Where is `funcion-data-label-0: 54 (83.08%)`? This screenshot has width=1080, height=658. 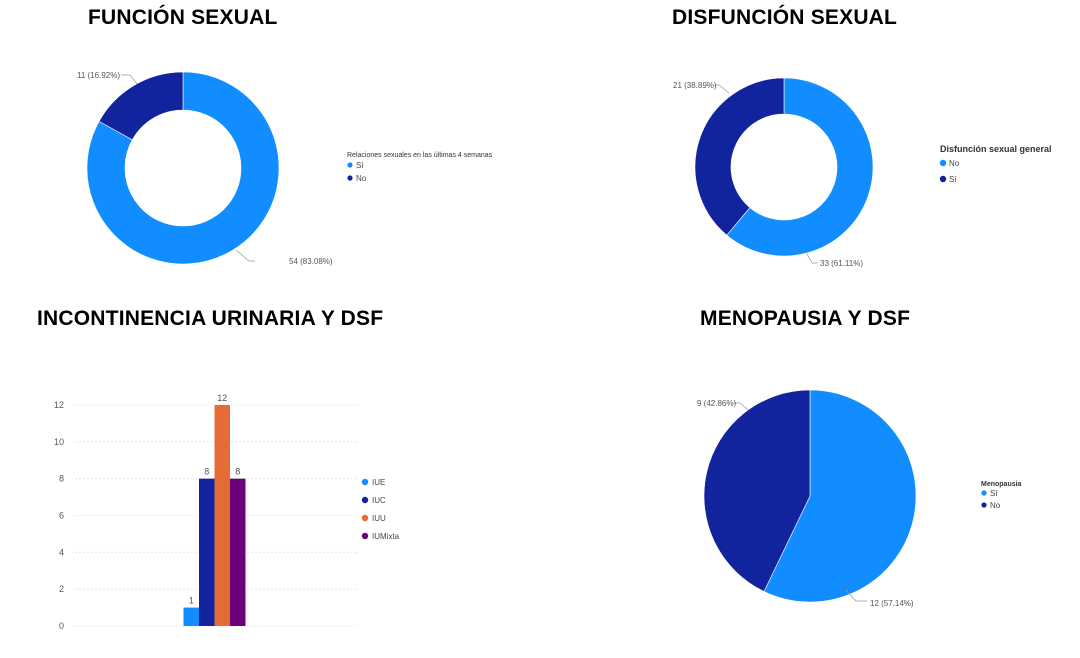 funcion-data-label-0: 54 (83.08%) is located at coordinates (311, 261).